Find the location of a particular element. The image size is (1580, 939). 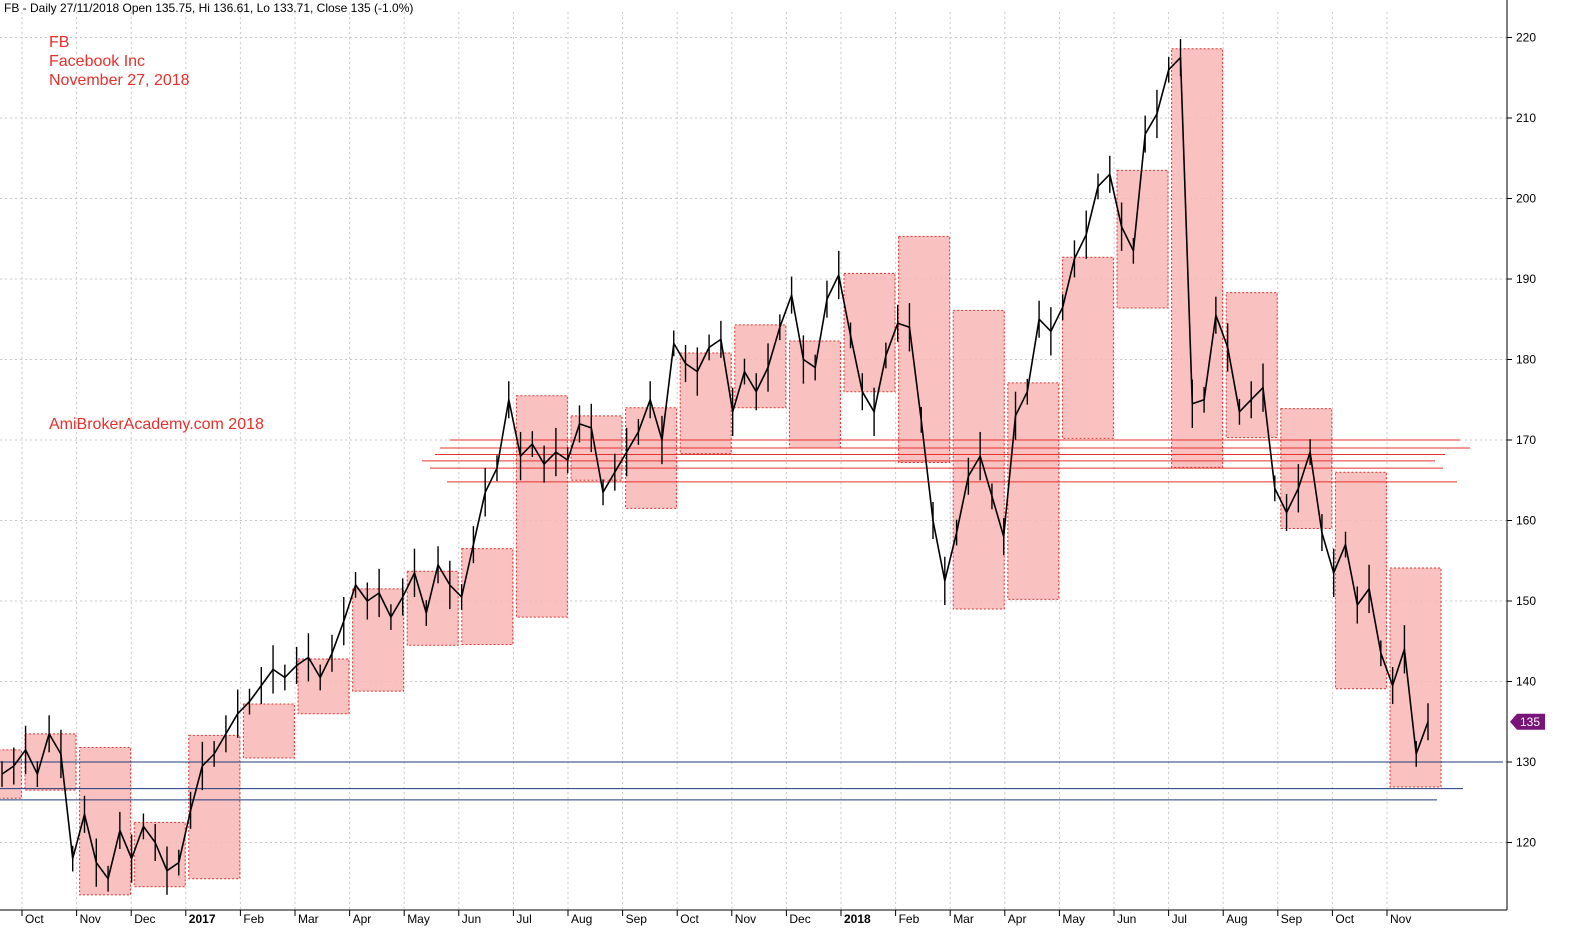

date-label: November 27, 2018 is located at coordinates (119, 80).